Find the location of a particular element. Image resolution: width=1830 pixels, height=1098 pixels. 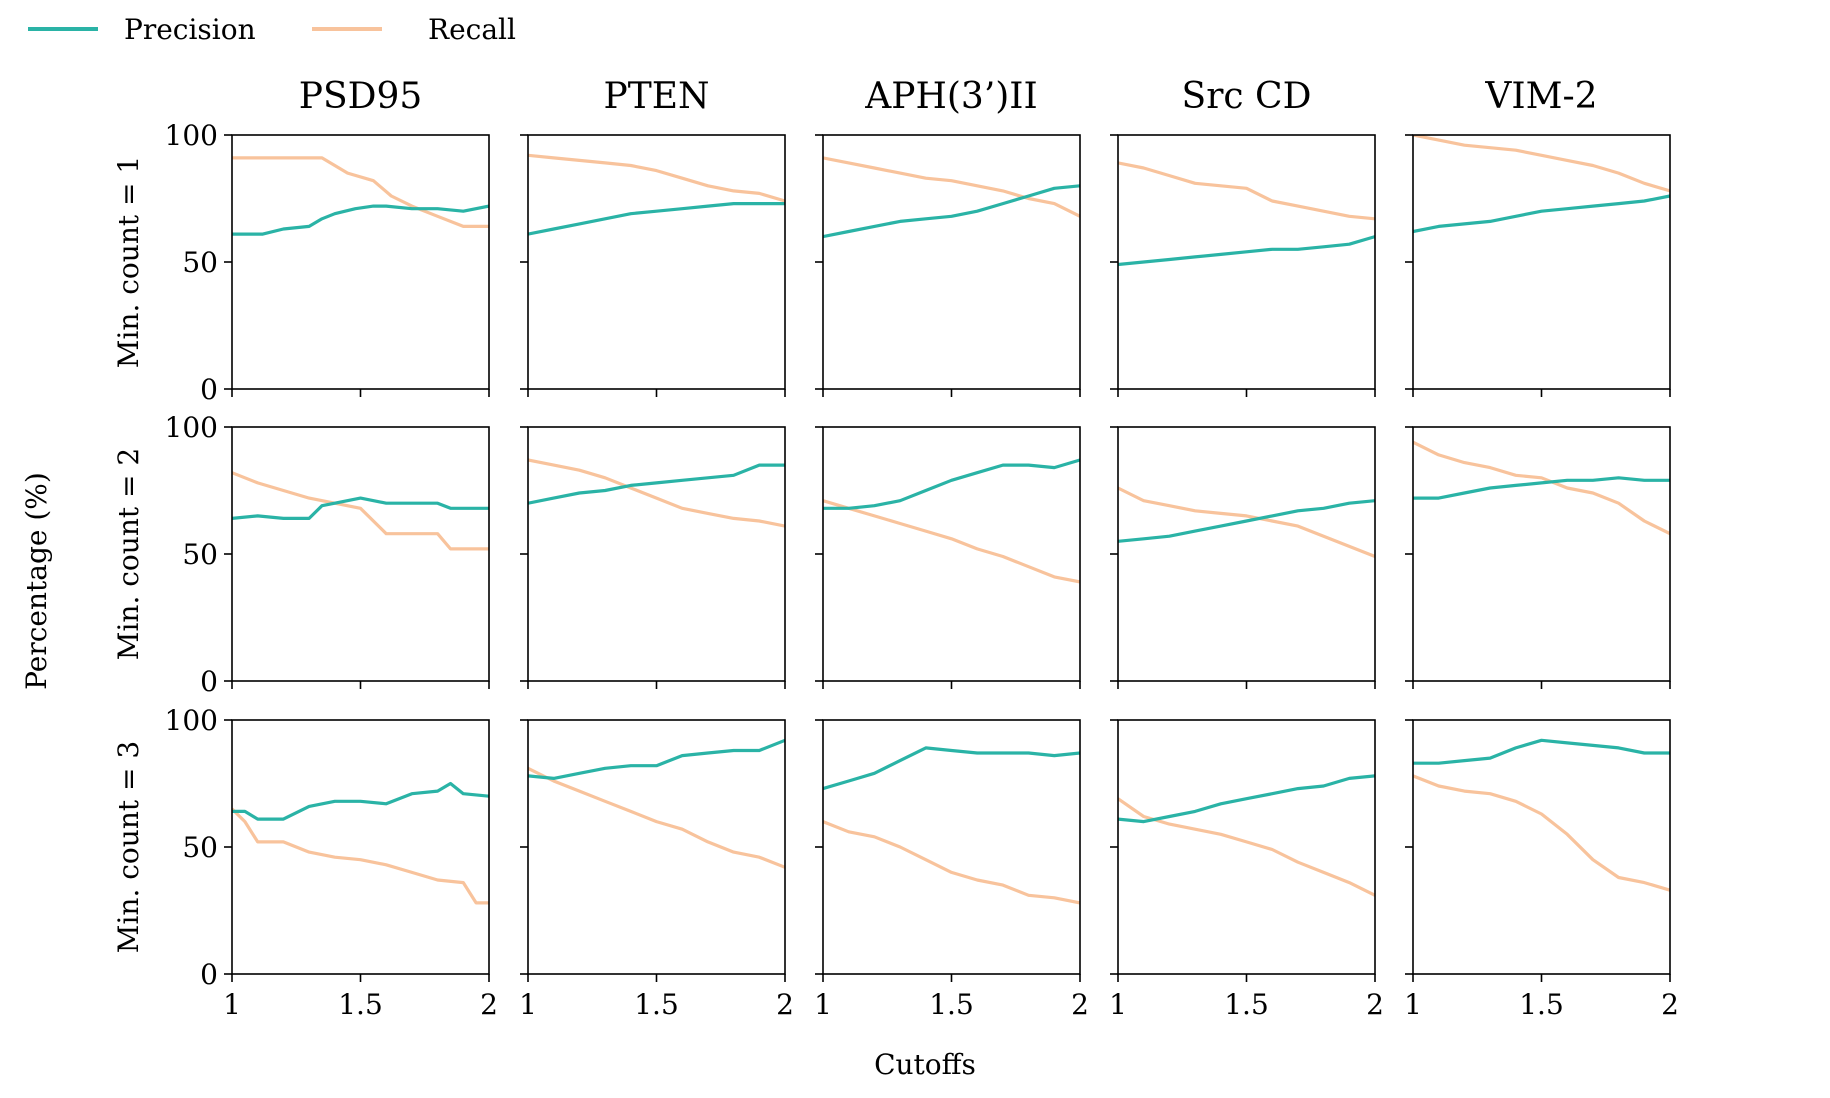

legend-label-recall: Recall is located at coordinates (472, 29).